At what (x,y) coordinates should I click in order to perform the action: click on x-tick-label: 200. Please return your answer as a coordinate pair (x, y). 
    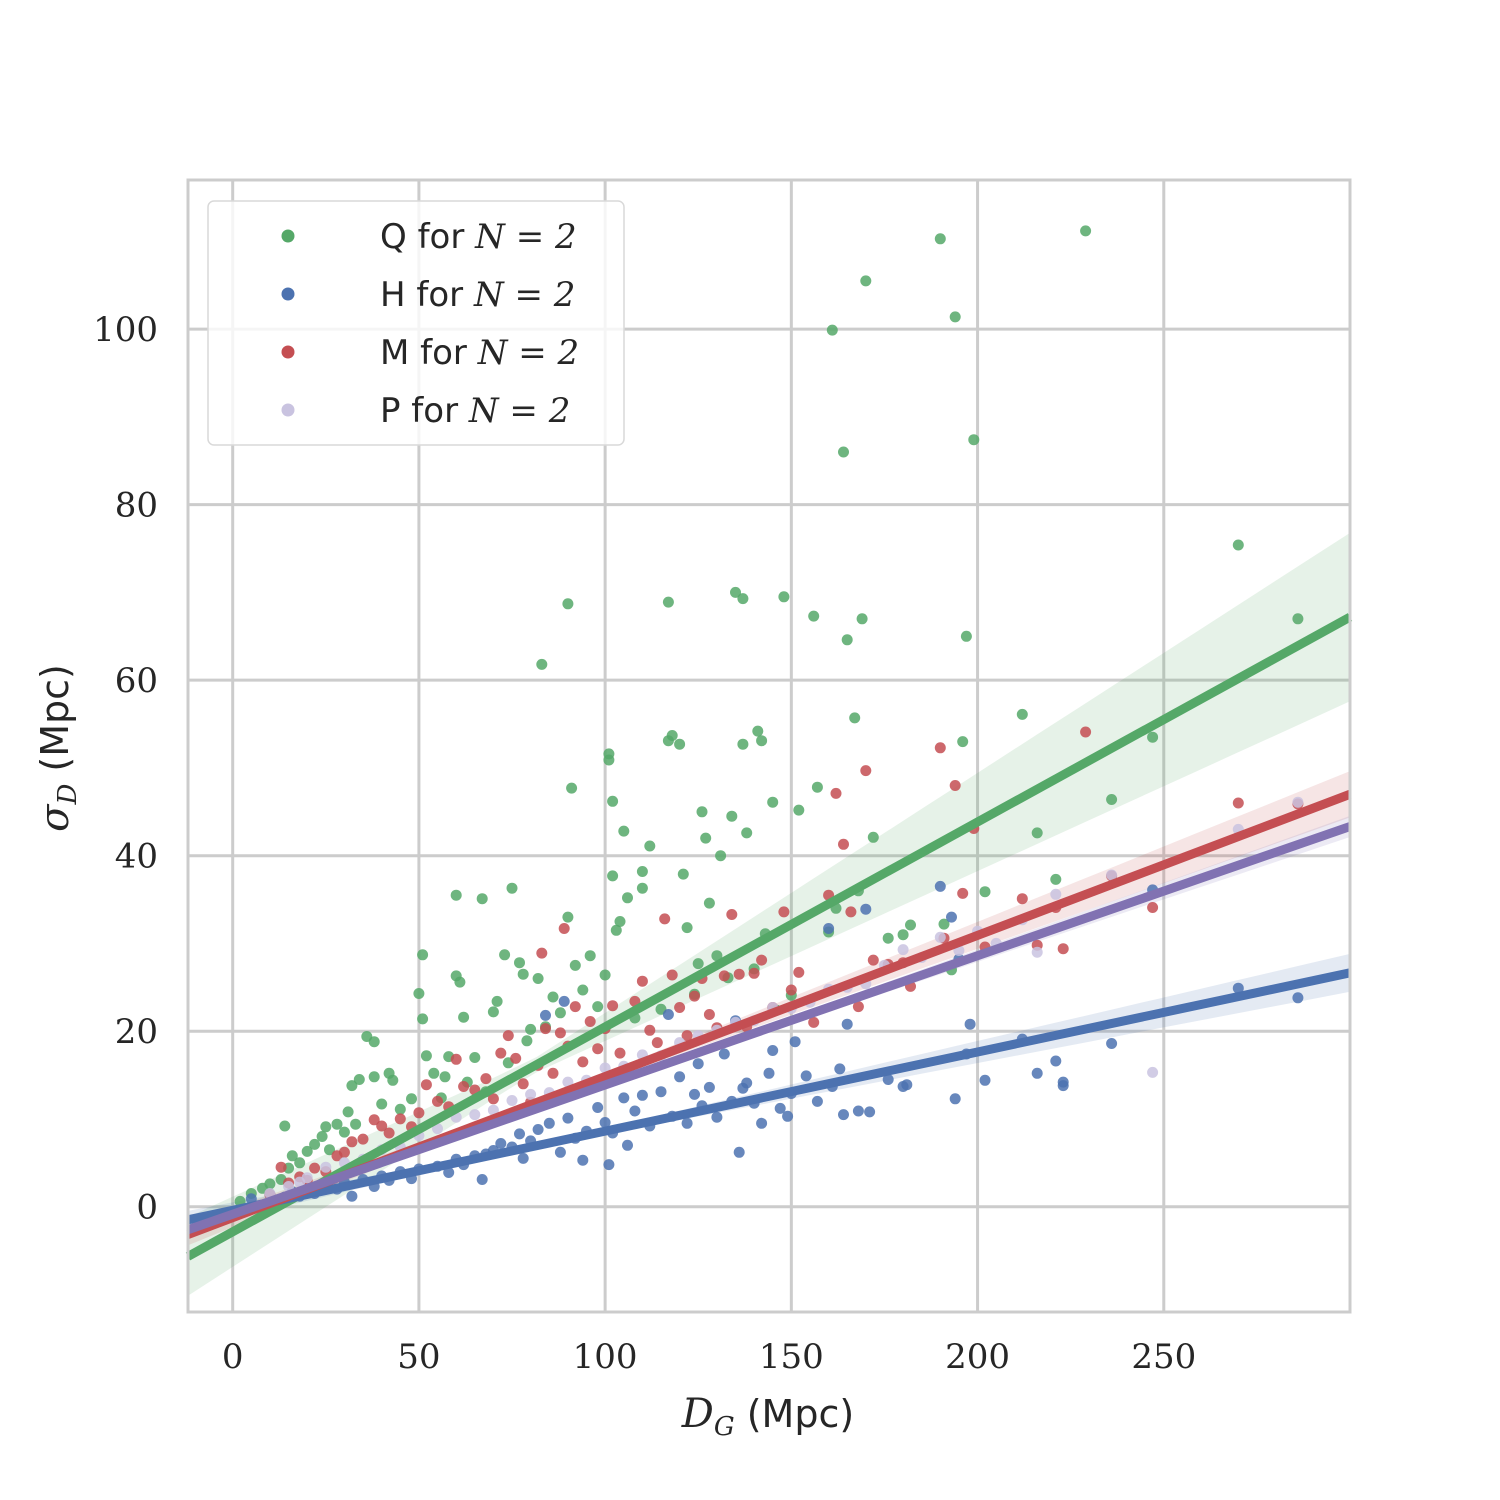
    Looking at the image, I should click on (977, 1357).